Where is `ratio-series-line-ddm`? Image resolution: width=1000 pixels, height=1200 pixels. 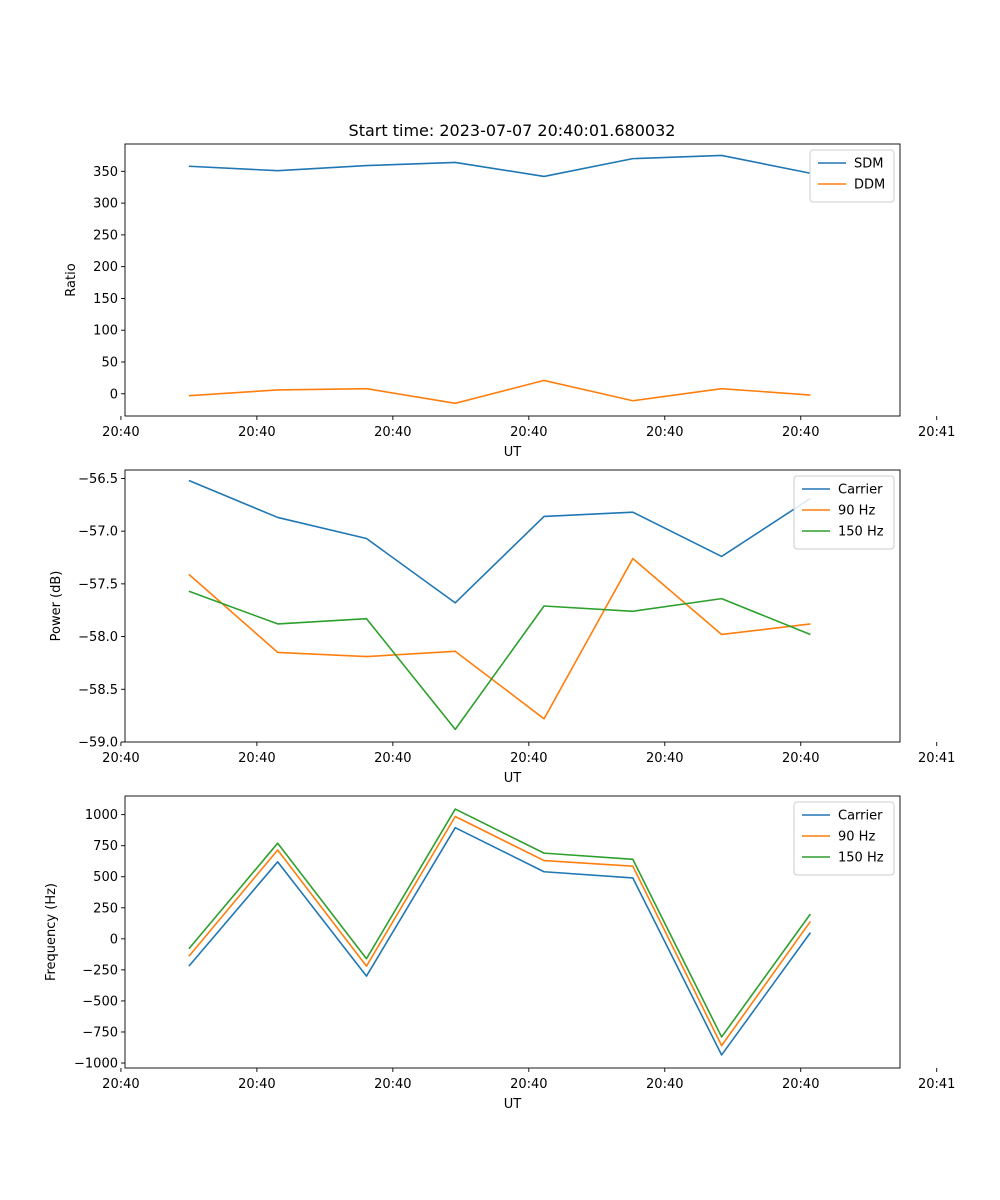
ratio-series-line-ddm is located at coordinates (499, 392).